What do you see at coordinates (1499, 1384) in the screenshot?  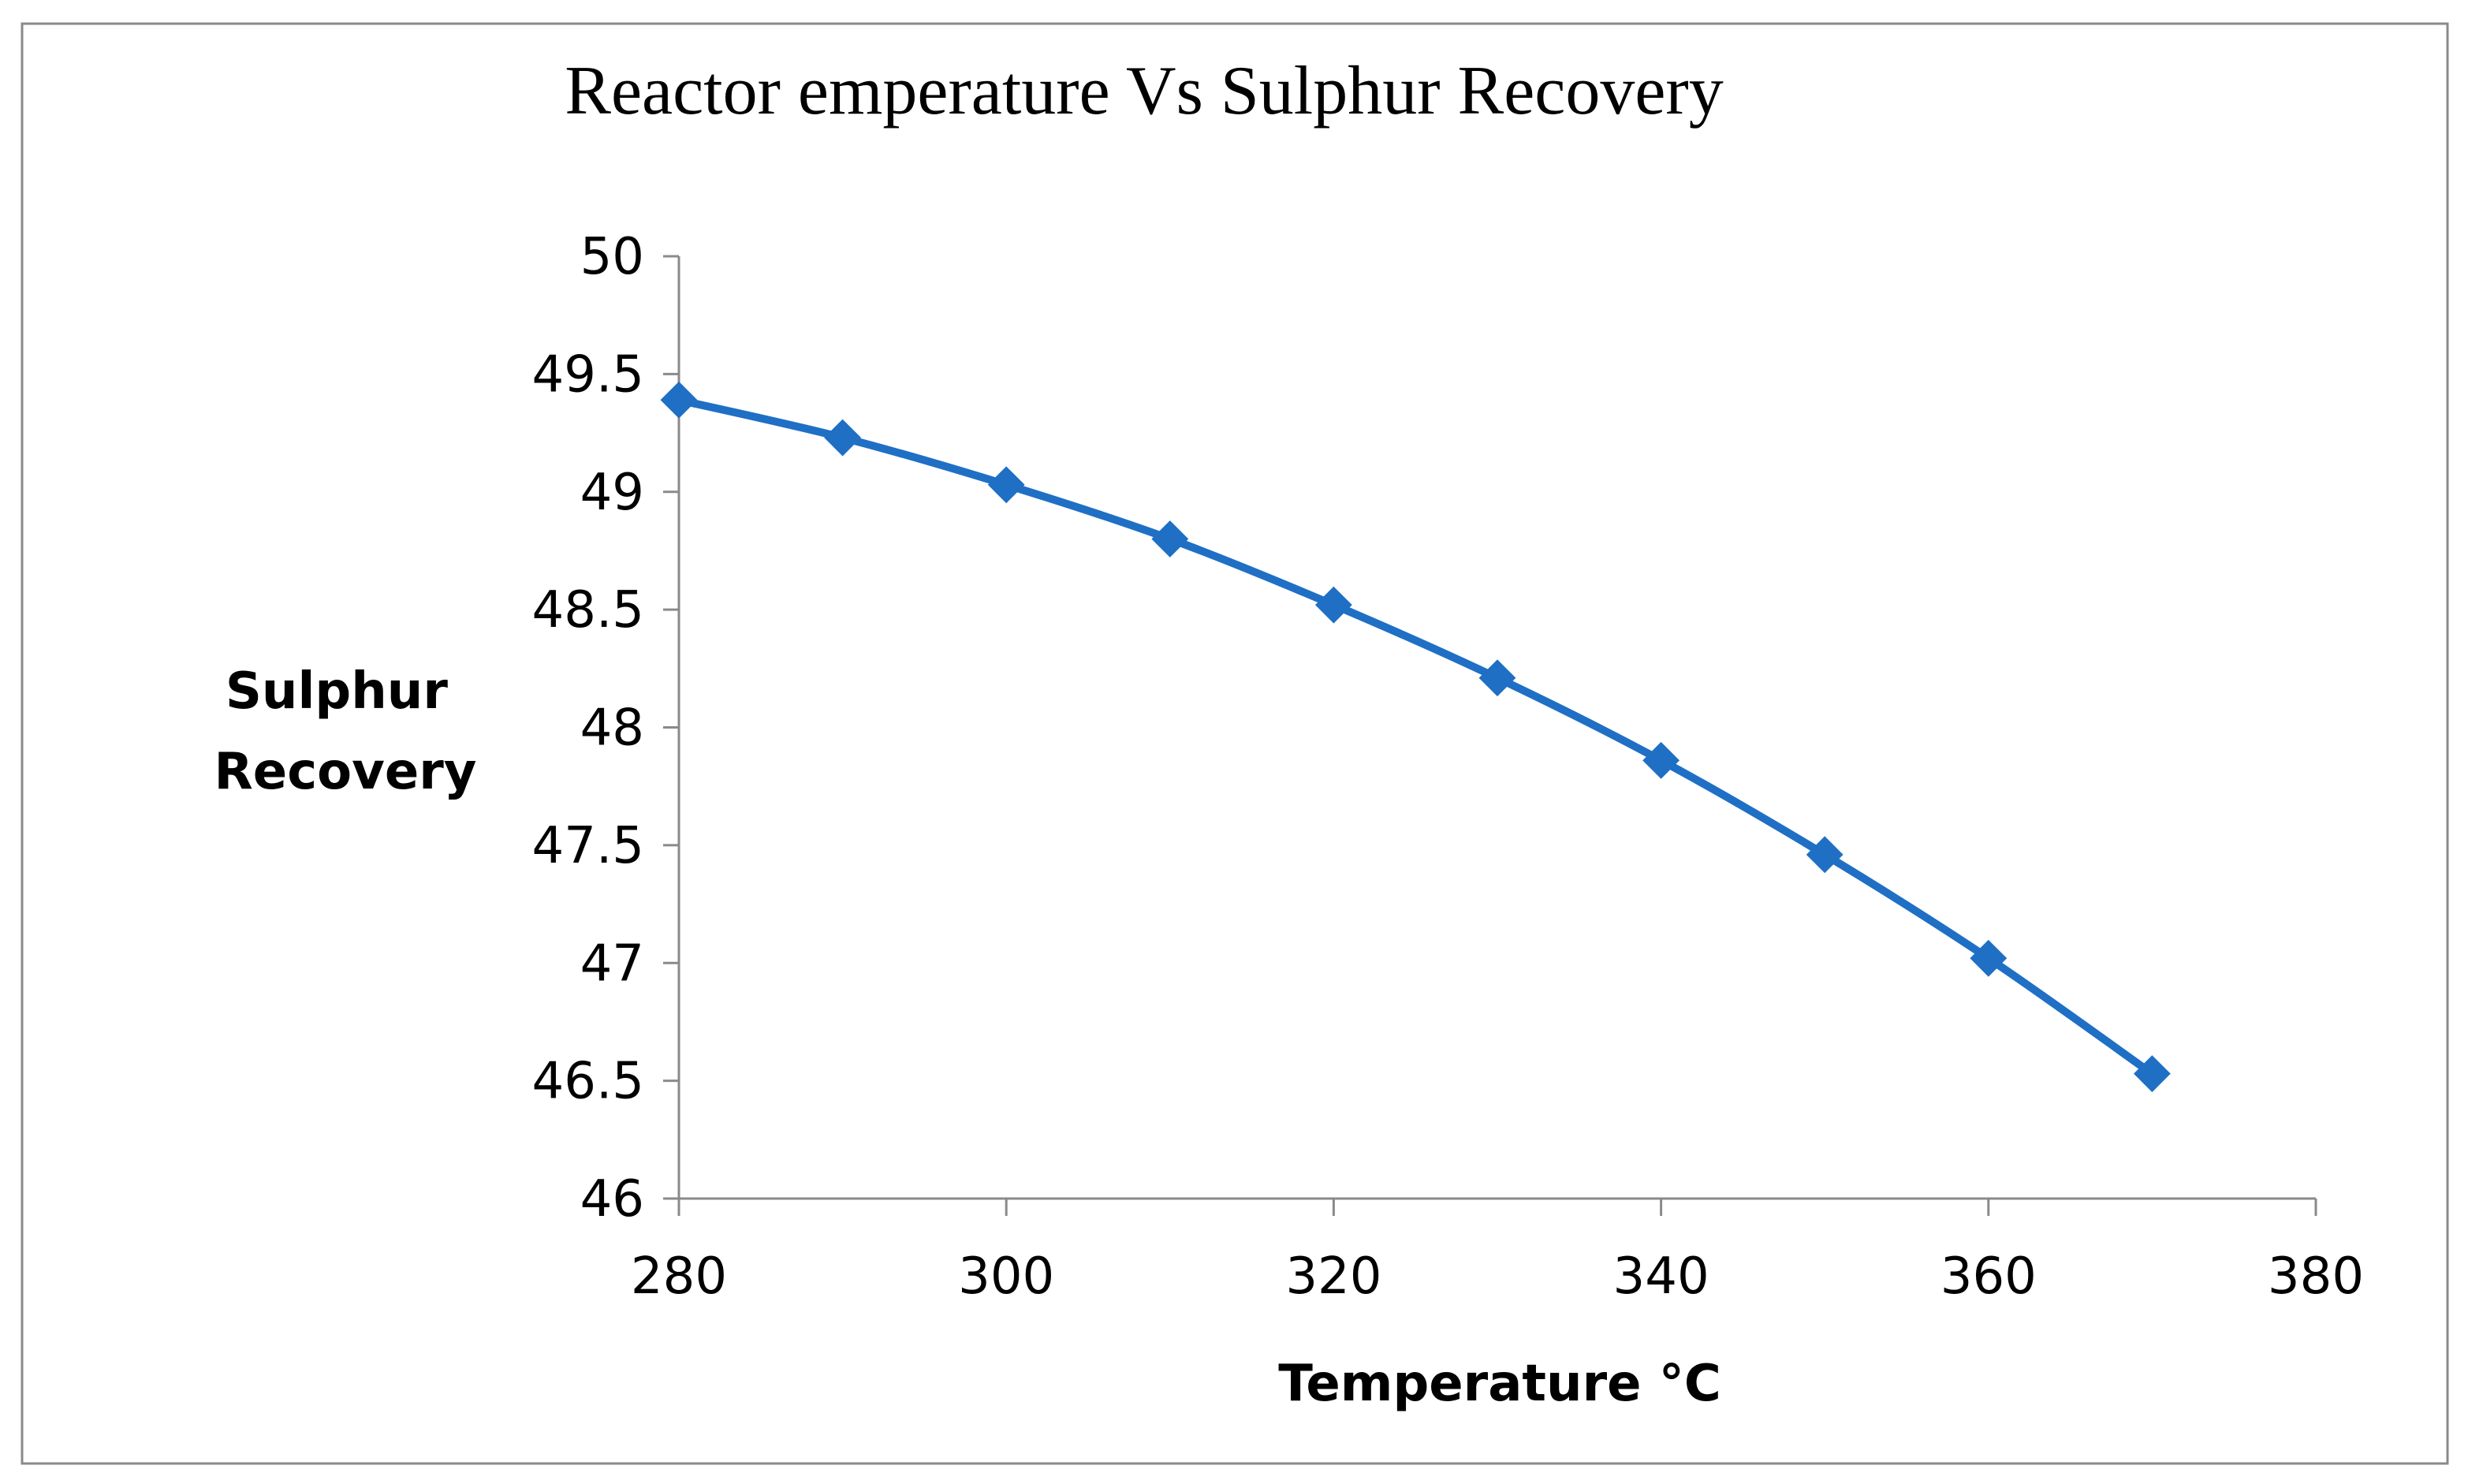 I see `x-axis-title: Temperature °C` at bounding box center [1499, 1384].